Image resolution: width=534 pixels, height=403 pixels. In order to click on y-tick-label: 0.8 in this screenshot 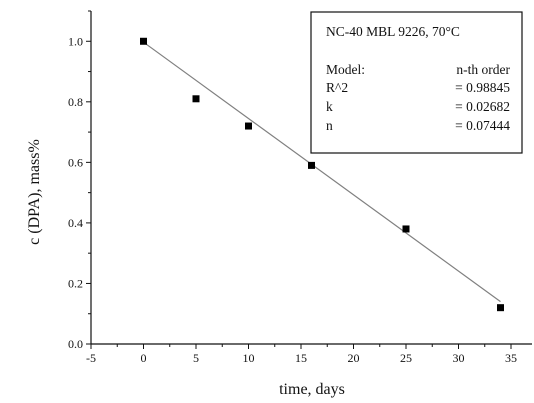, I will do `click(75, 102)`.